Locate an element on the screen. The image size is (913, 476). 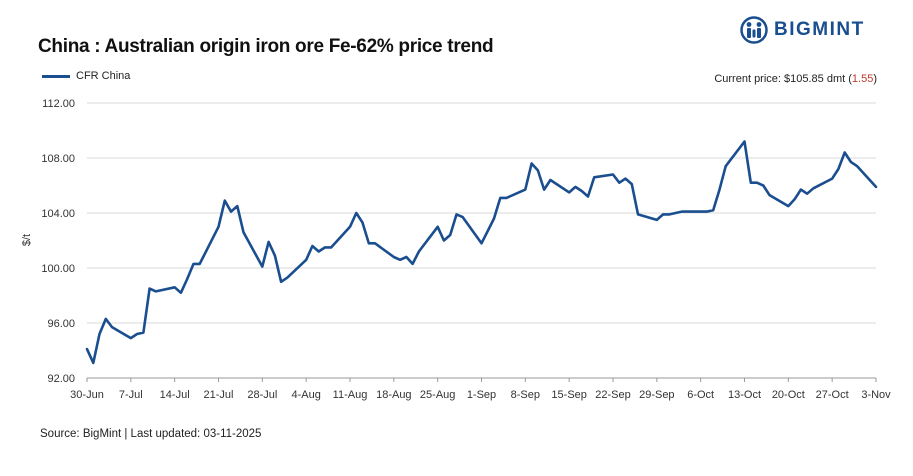
x-tick-label: 6-Oct is located at coordinates (700, 395).